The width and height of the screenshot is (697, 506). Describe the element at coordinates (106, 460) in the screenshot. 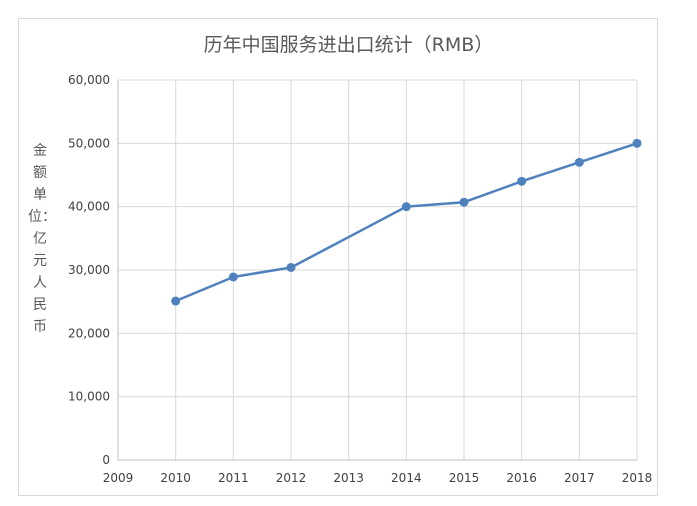

I see `y-tick-label: 0` at that location.